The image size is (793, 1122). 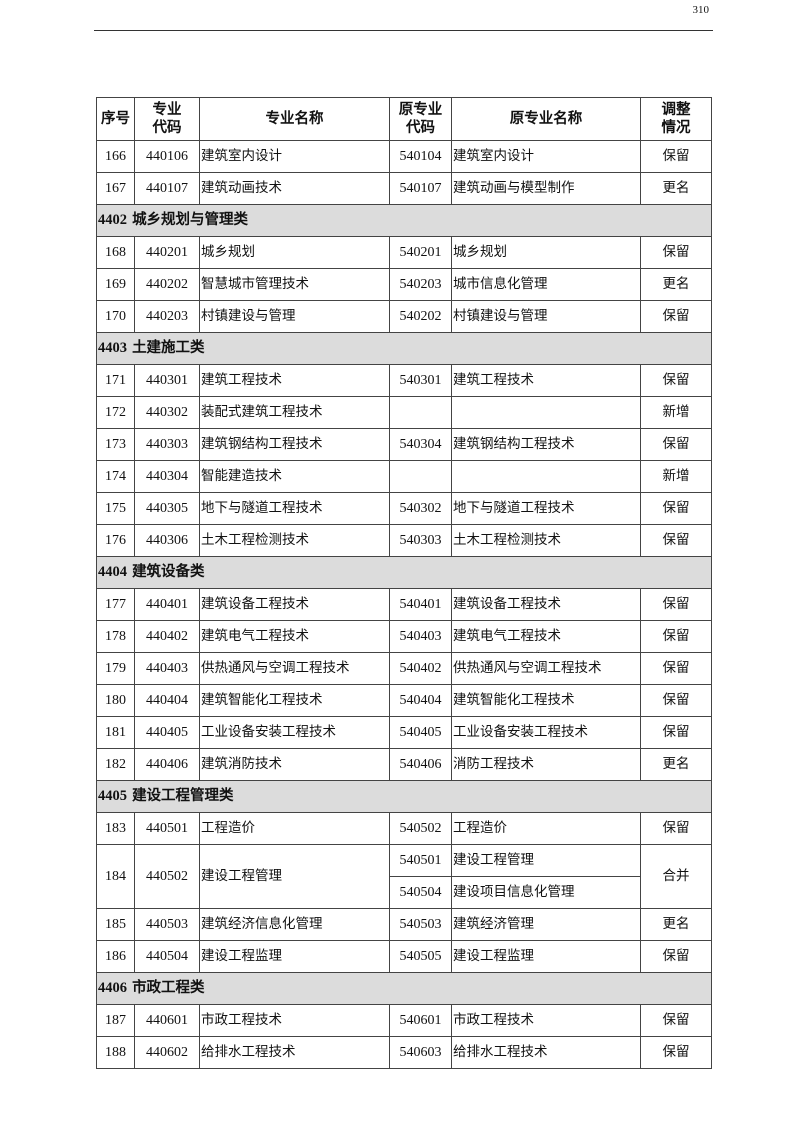 I want to click on table-row: 184 440502 建设工程管理 540501 建设工程管理 合并, so click(x=404, y=876).